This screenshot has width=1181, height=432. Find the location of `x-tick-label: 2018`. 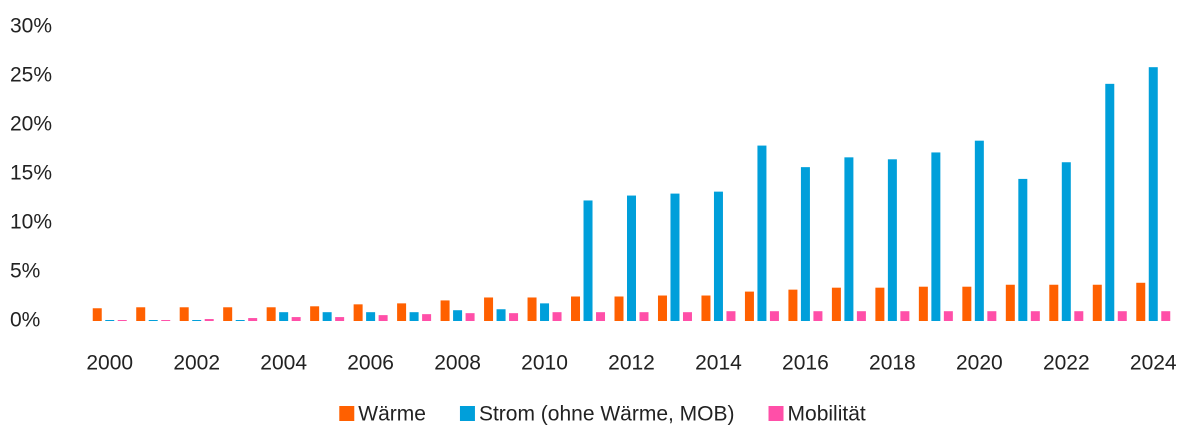

x-tick-label: 2018 is located at coordinates (892, 363).